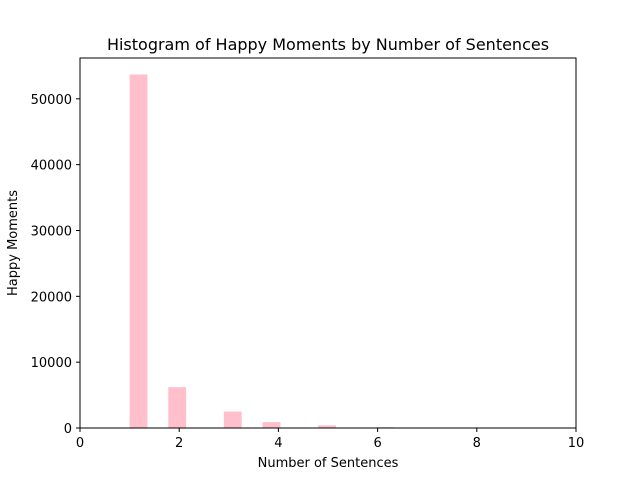 The image size is (640, 480). I want to click on x-axis-label: Number of Sentences, so click(328, 463).